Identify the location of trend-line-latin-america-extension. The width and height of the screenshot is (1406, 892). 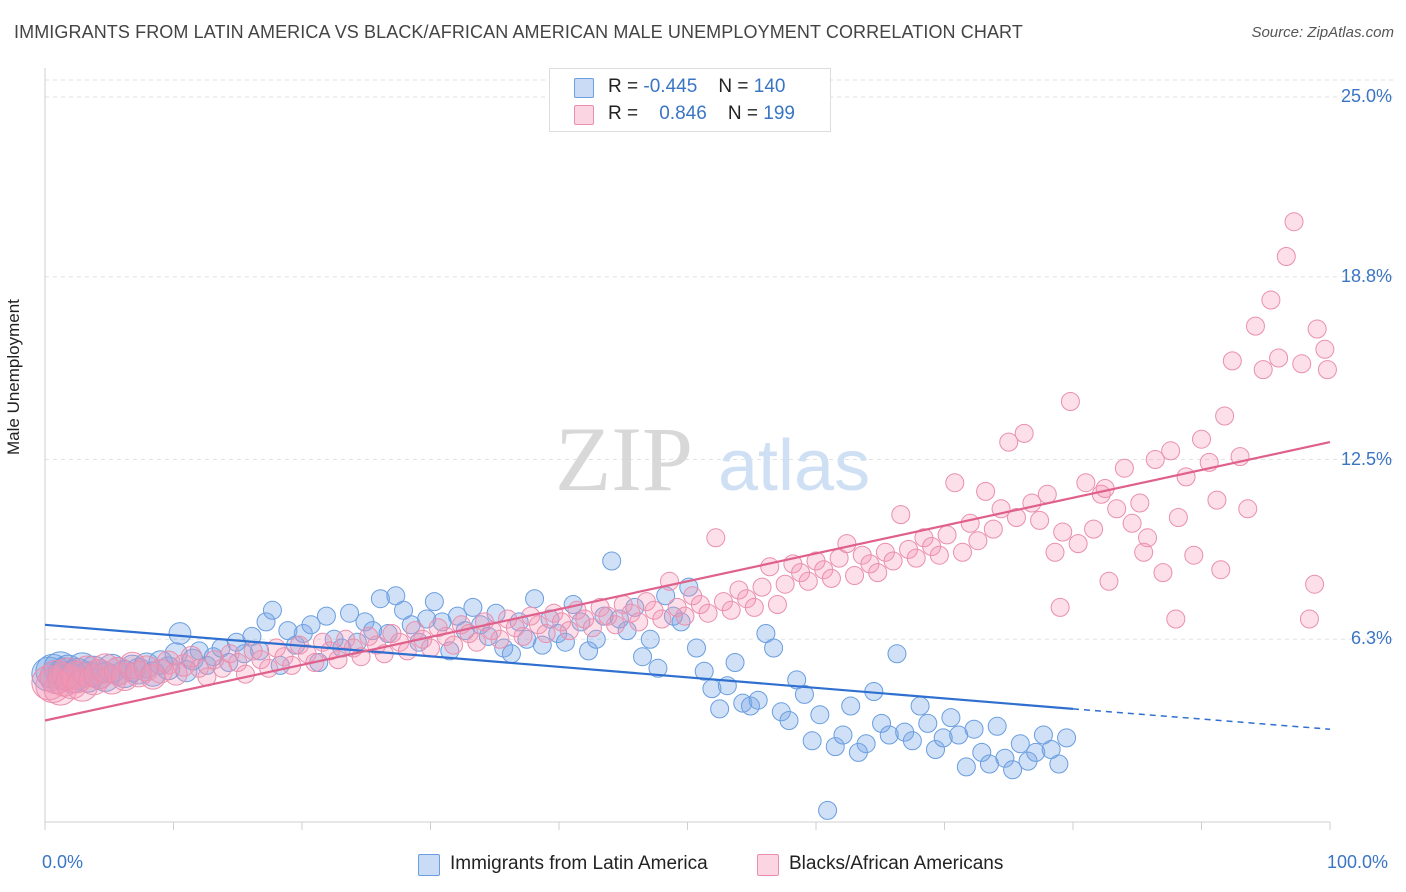
(1201, 719).